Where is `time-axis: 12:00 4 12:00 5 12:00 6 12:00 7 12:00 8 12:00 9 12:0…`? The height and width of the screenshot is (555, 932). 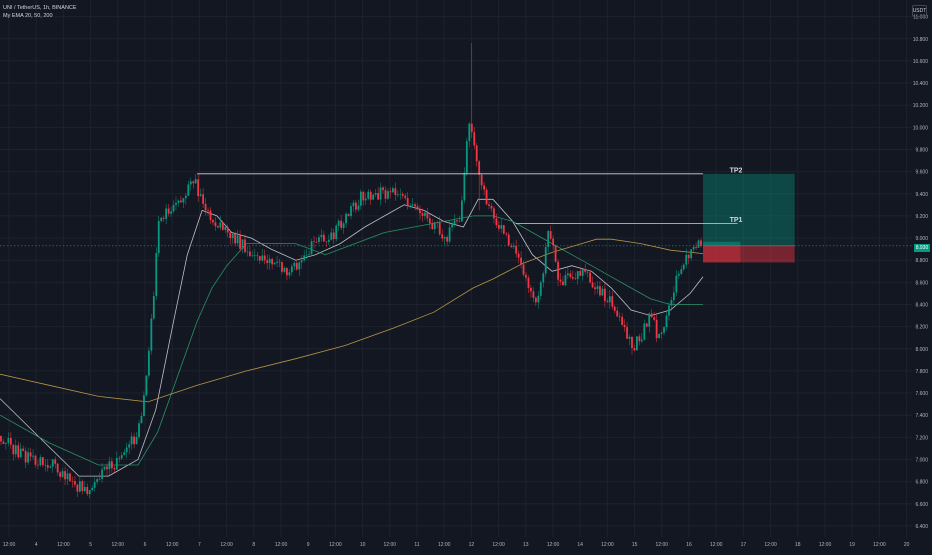
time-axis: 12:00 4 12:00 5 12:00 6 12:00 7 12:00 8 12:00 9 12:0… is located at coordinates (456, 545).